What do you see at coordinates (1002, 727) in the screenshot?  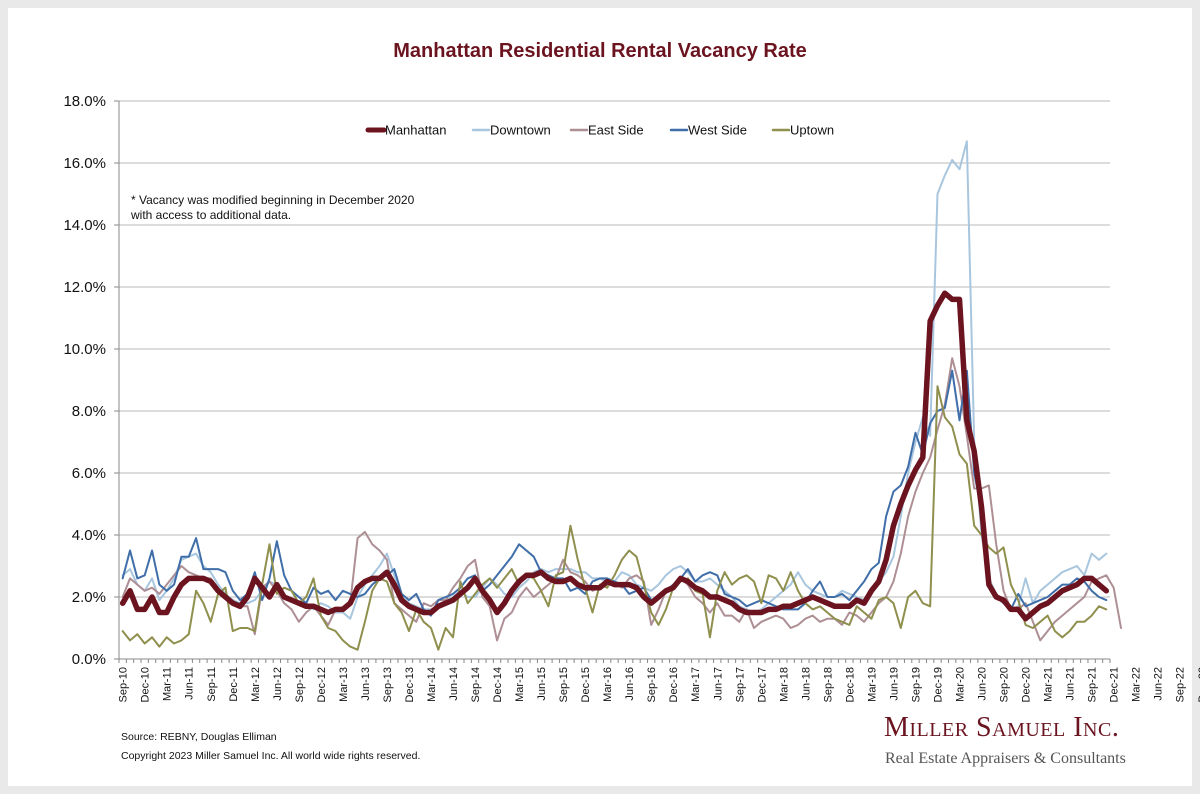 I see `brand-logo-name: Miller Samuel Inc.` at bounding box center [1002, 727].